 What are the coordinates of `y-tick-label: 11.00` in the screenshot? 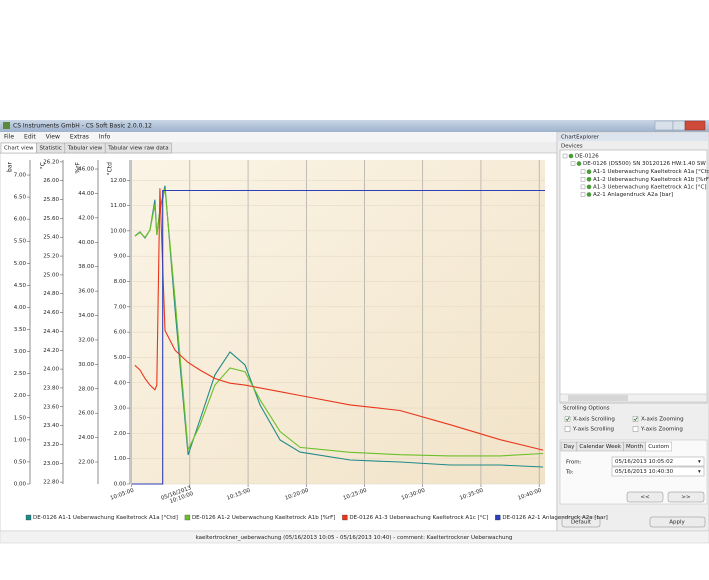 It's located at (118, 206).